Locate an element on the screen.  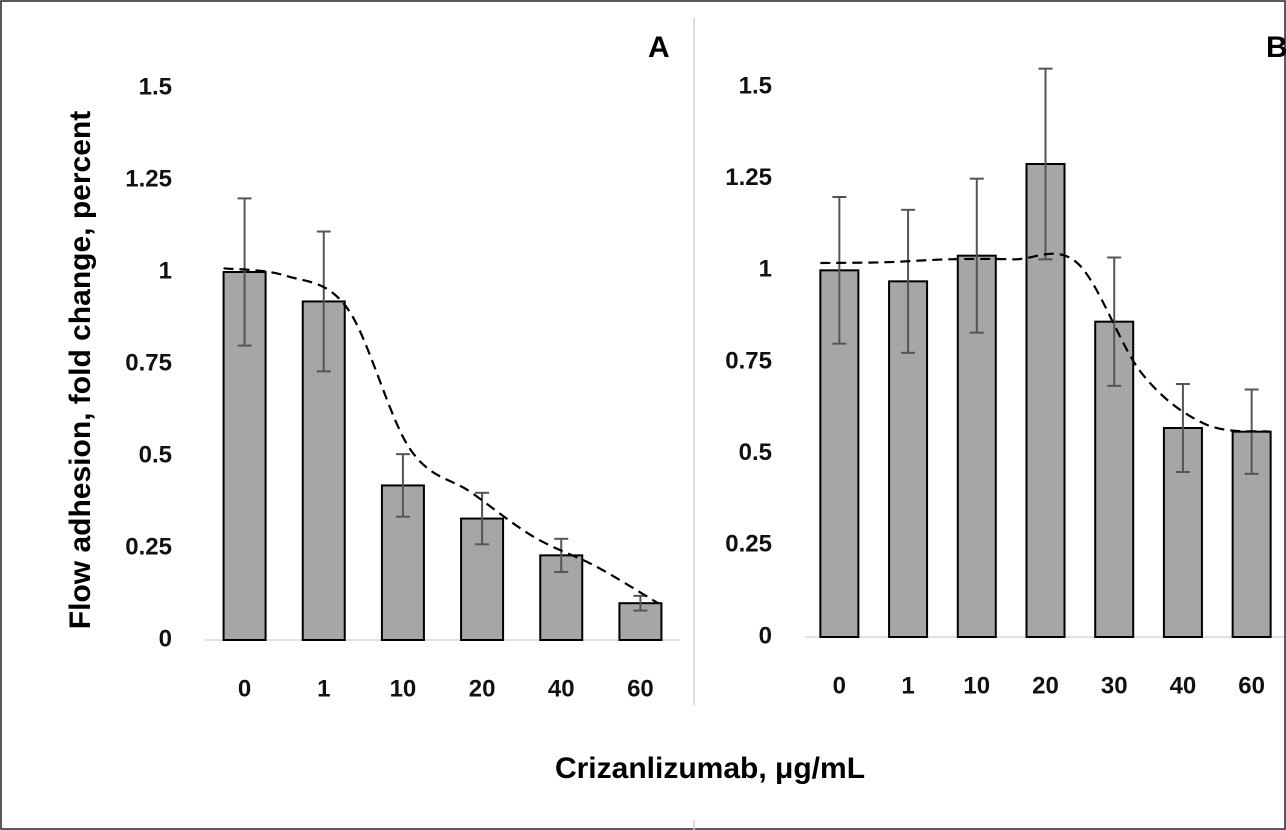
panel-b-y-tick-label: 1 is located at coordinates (765, 269).